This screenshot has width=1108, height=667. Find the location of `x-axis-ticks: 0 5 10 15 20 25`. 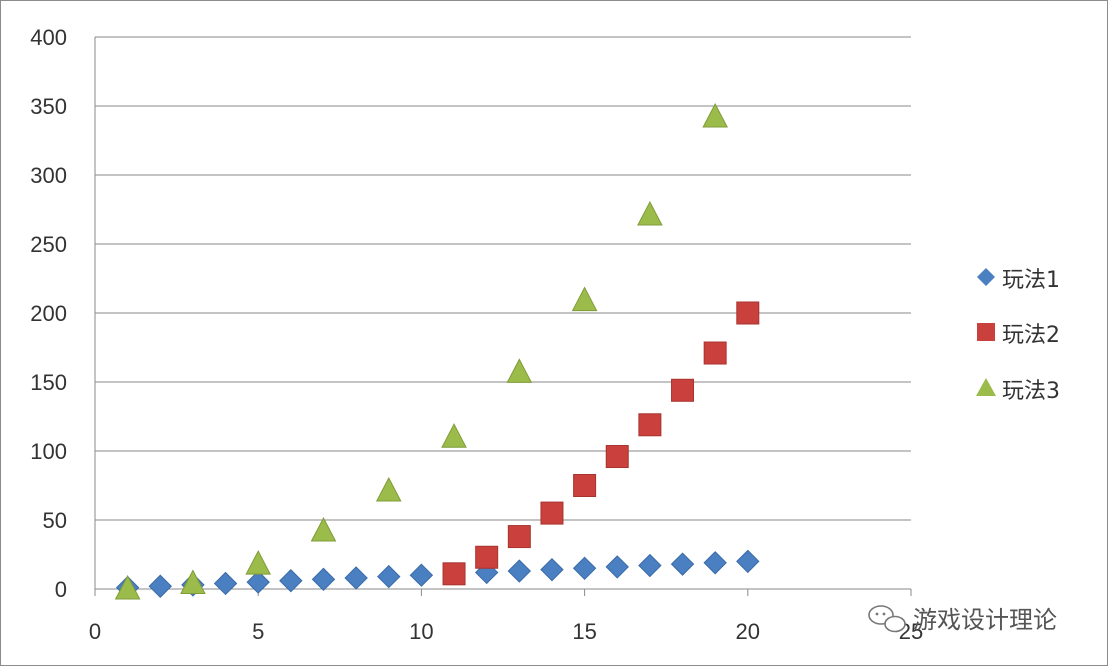

x-axis-ticks: 0 5 10 15 20 25 is located at coordinates (506, 631).